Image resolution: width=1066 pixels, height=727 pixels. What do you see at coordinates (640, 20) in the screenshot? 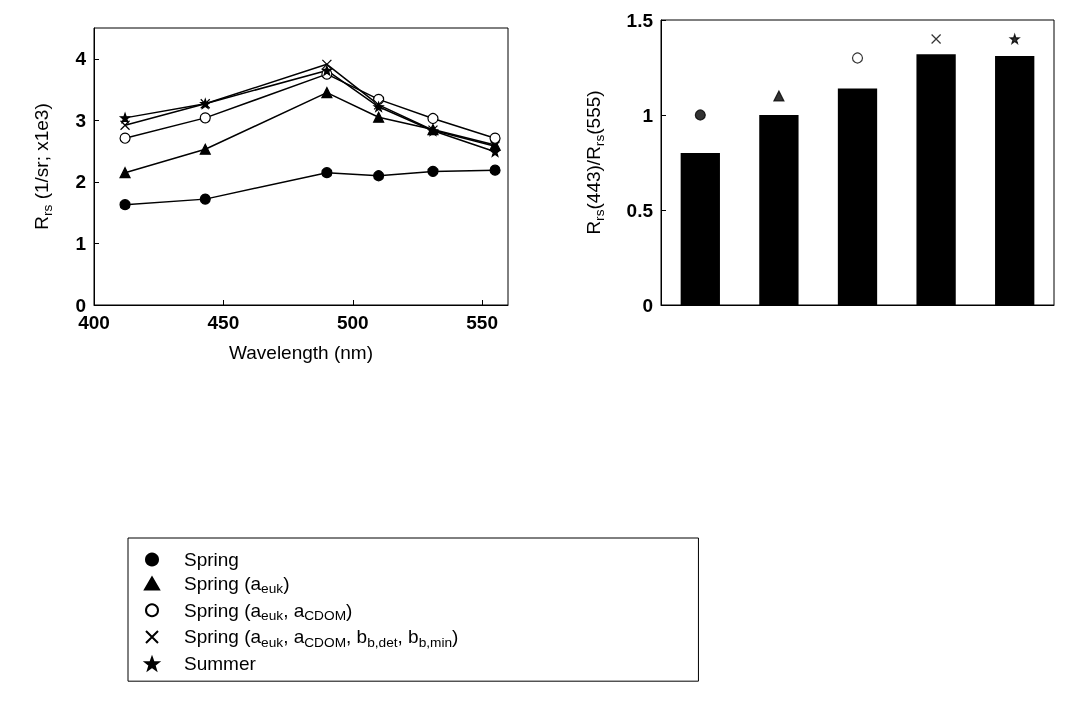
I see `y-tick-label: 1.5` at bounding box center [640, 20].